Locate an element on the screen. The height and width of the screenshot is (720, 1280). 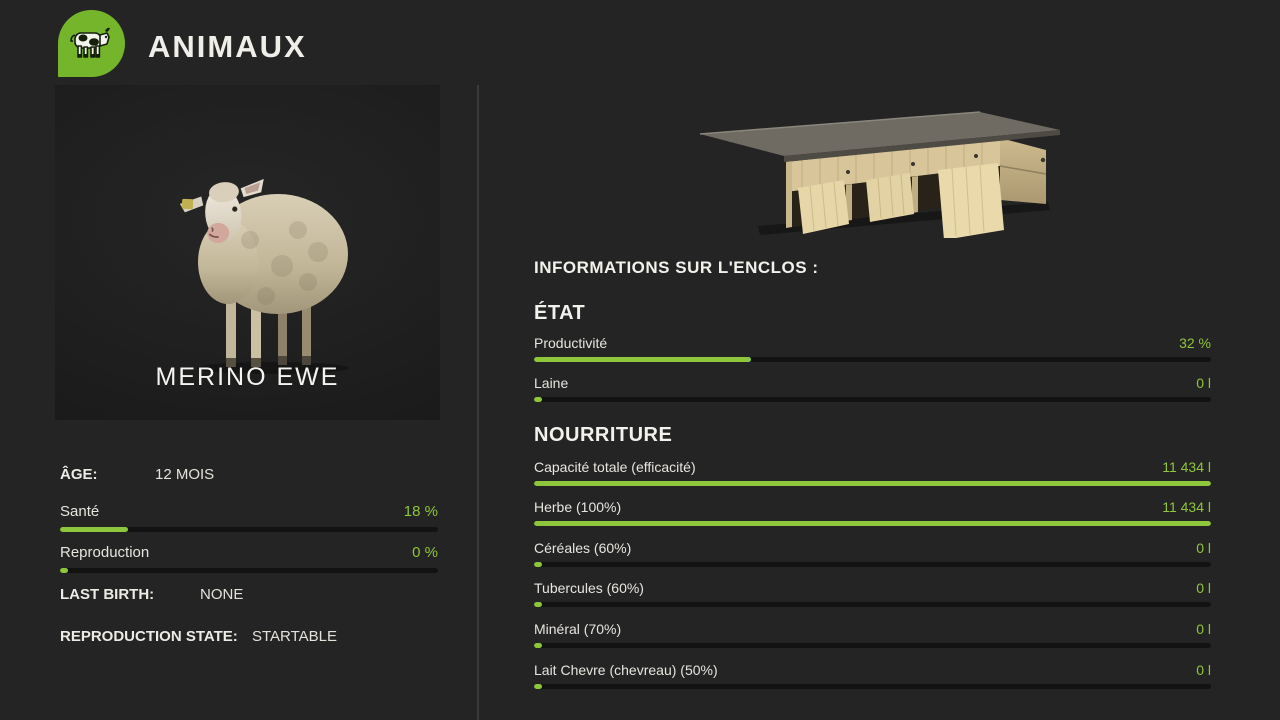
total-capacity-bar-fill is located at coordinates (872, 483).